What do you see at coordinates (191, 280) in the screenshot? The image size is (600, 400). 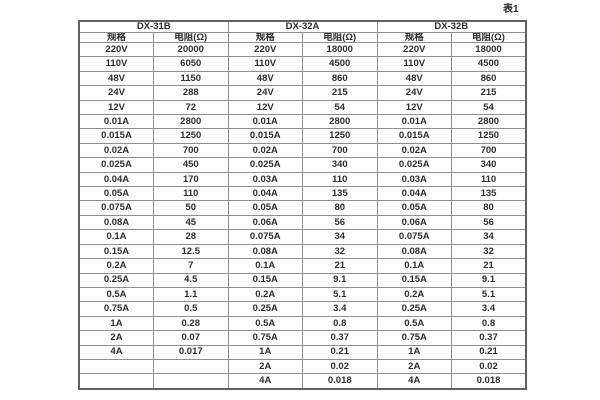 I see `resistance-cell: 4.5` at bounding box center [191, 280].